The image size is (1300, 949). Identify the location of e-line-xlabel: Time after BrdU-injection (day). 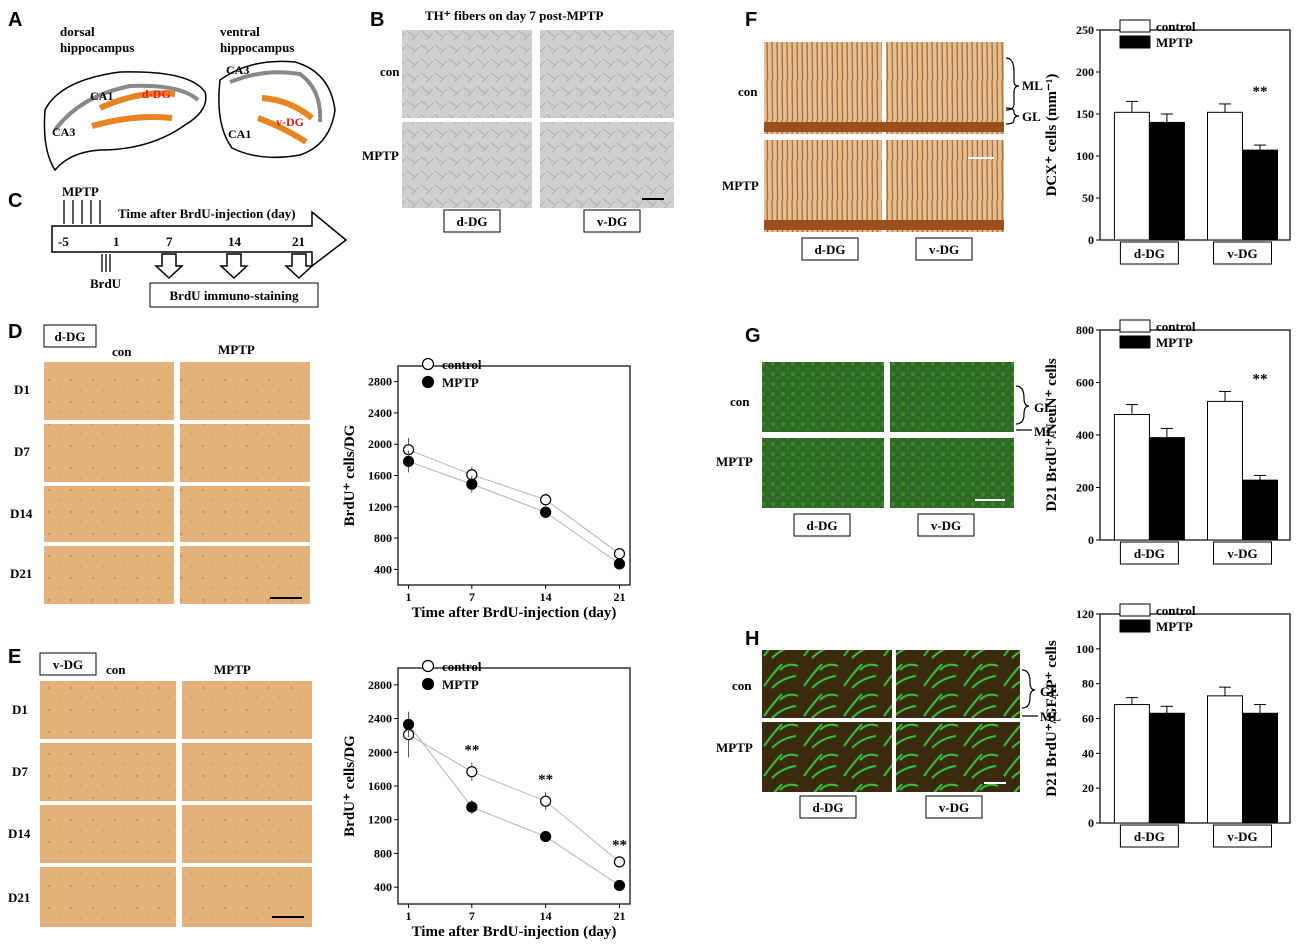
(514, 932).